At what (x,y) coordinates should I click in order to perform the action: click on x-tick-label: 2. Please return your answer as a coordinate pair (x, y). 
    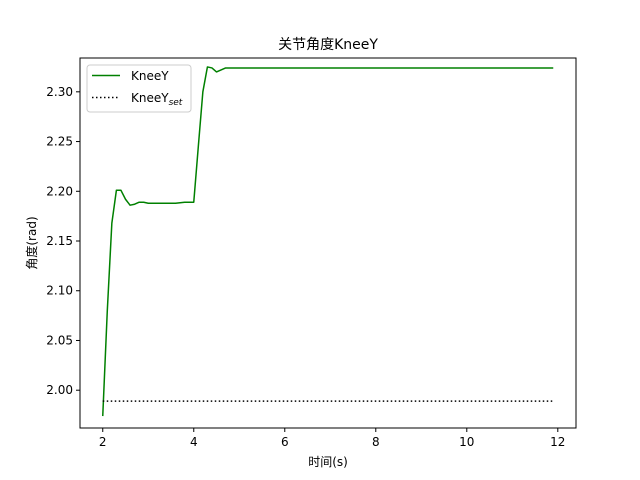
    Looking at the image, I should click on (103, 442).